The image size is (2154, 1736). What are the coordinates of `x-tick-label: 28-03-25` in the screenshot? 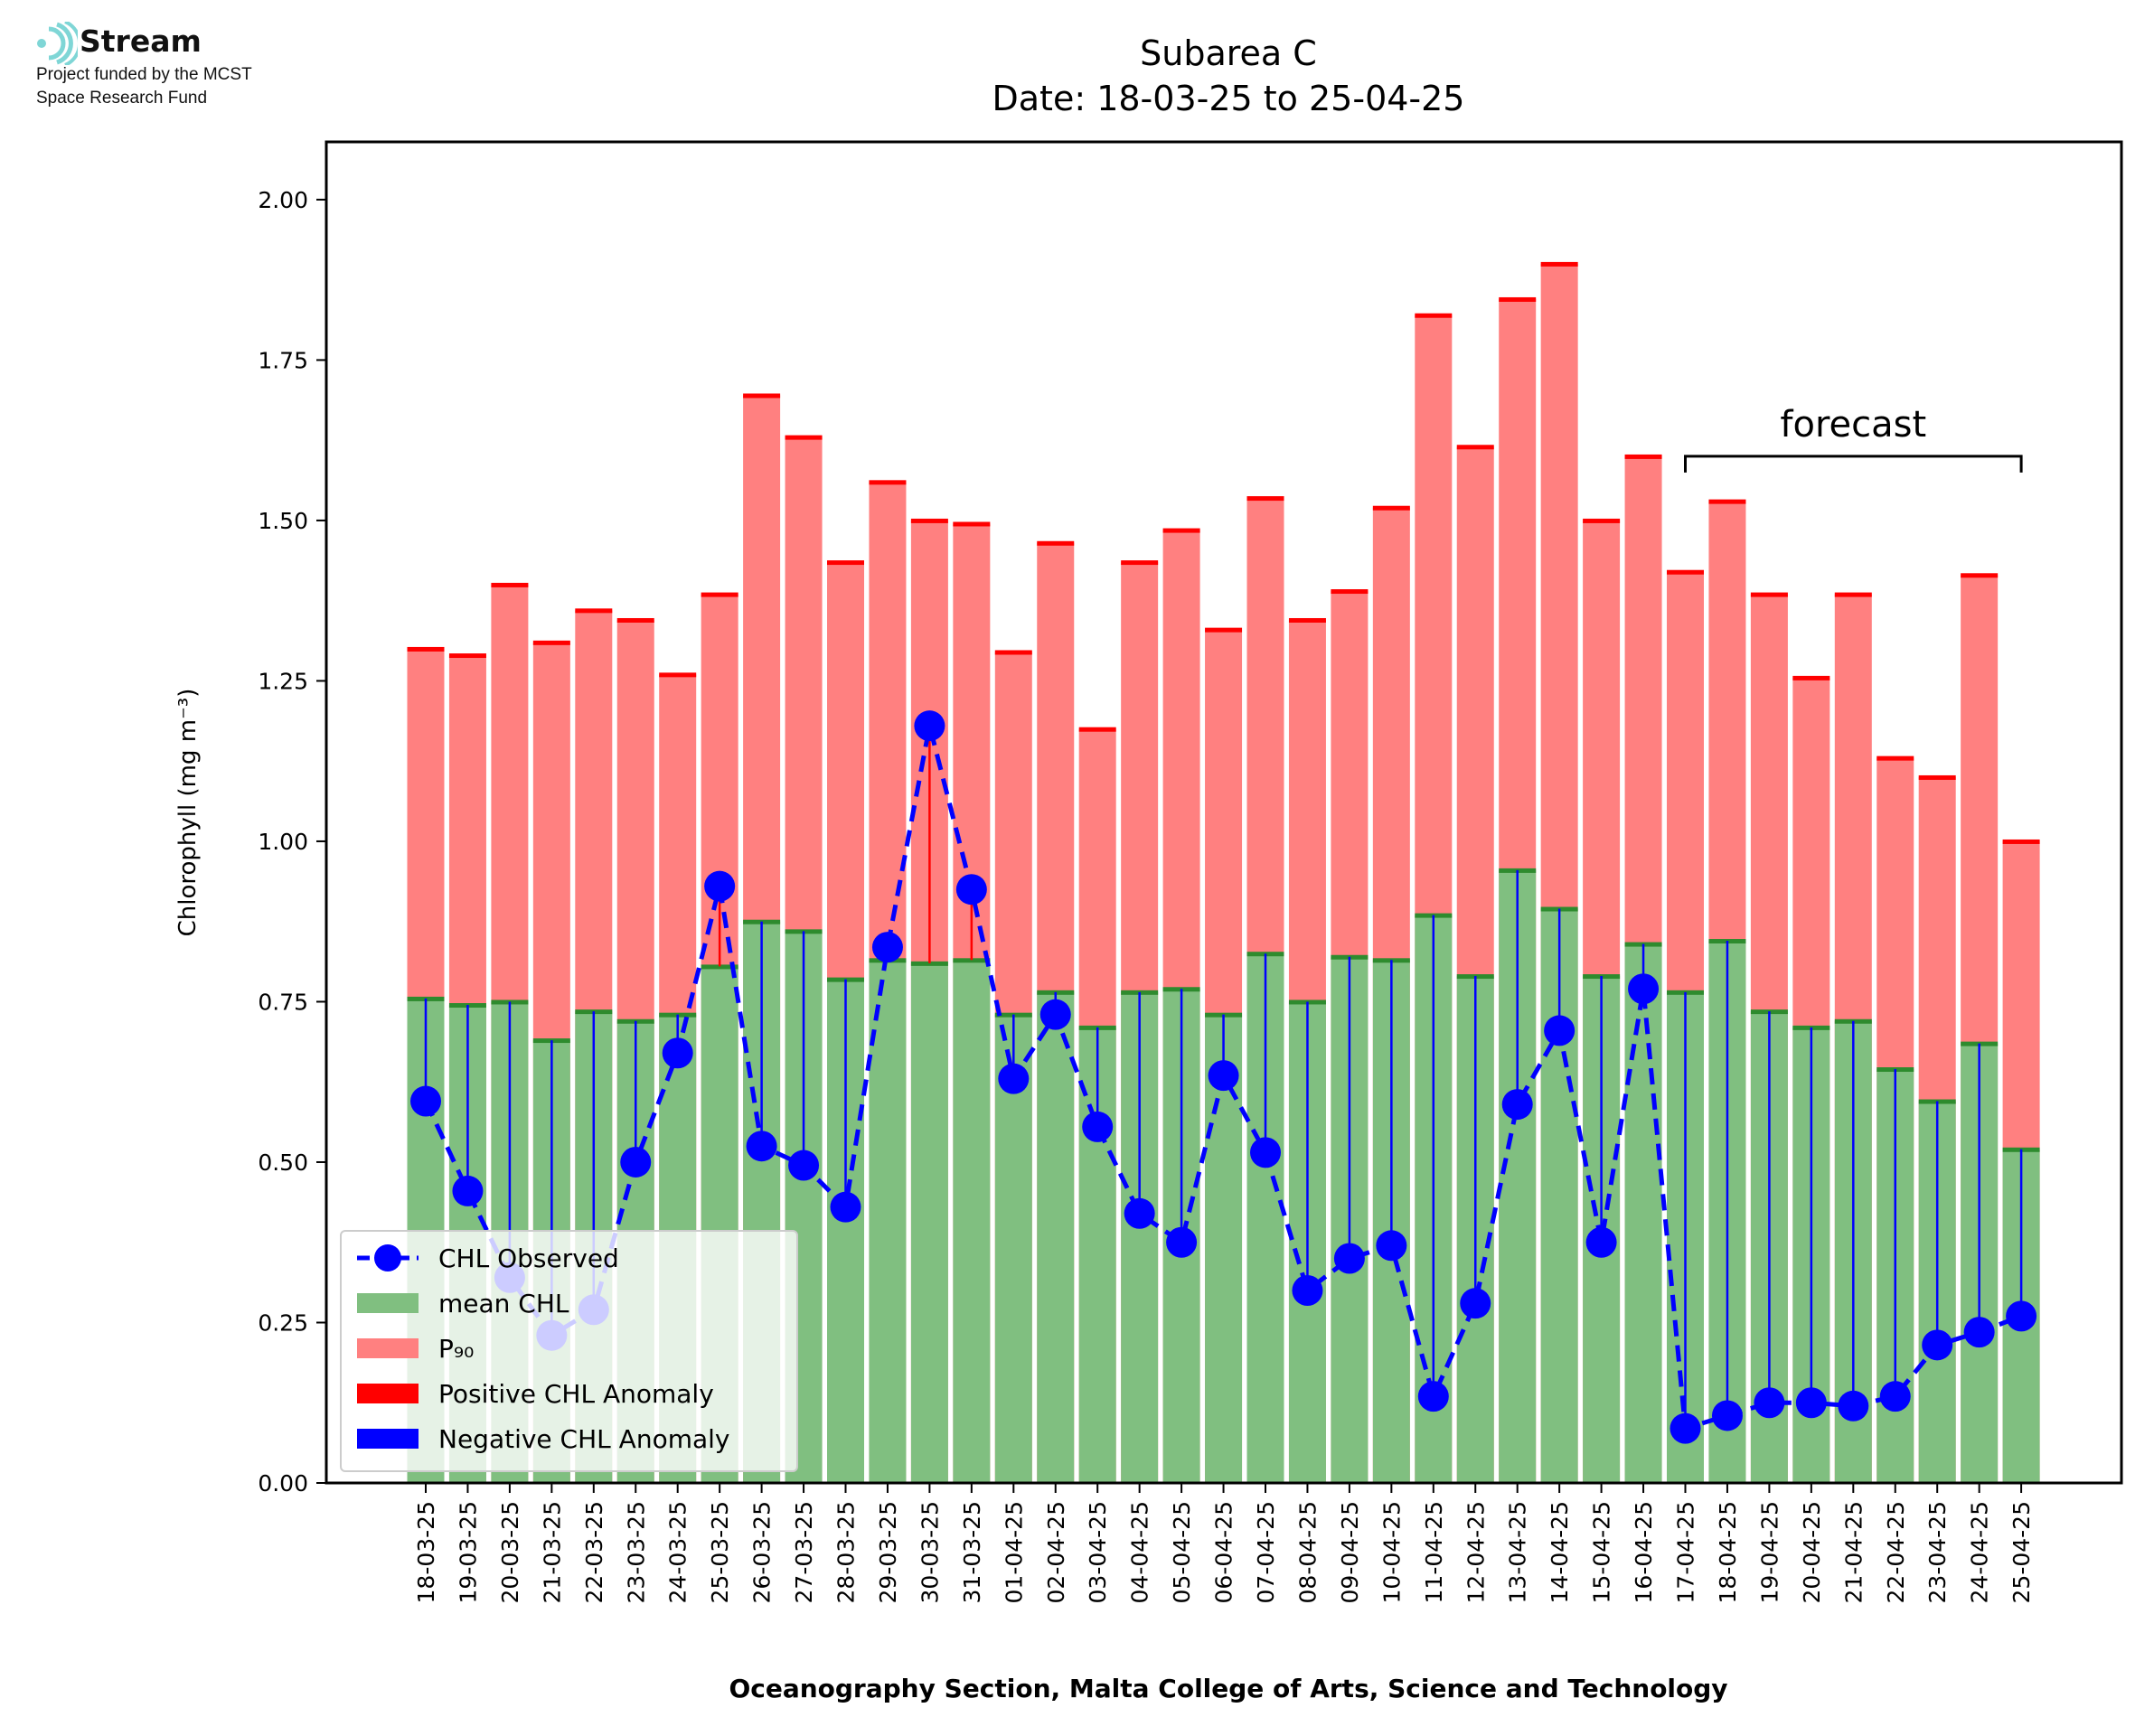 It's located at (846, 1552).